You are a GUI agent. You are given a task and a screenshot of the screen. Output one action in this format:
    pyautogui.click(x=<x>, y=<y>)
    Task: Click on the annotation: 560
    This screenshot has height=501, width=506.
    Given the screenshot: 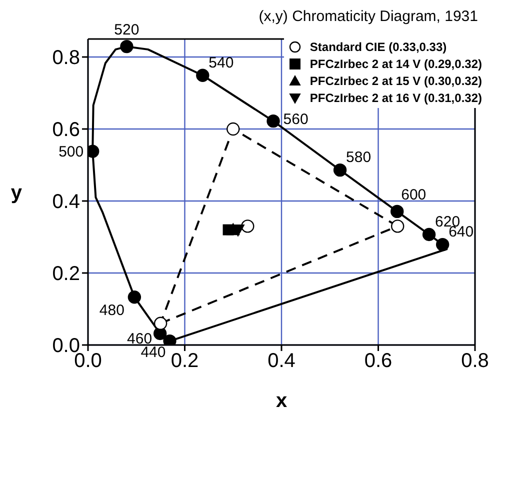 What is the action you would take?
    pyautogui.click(x=295, y=119)
    